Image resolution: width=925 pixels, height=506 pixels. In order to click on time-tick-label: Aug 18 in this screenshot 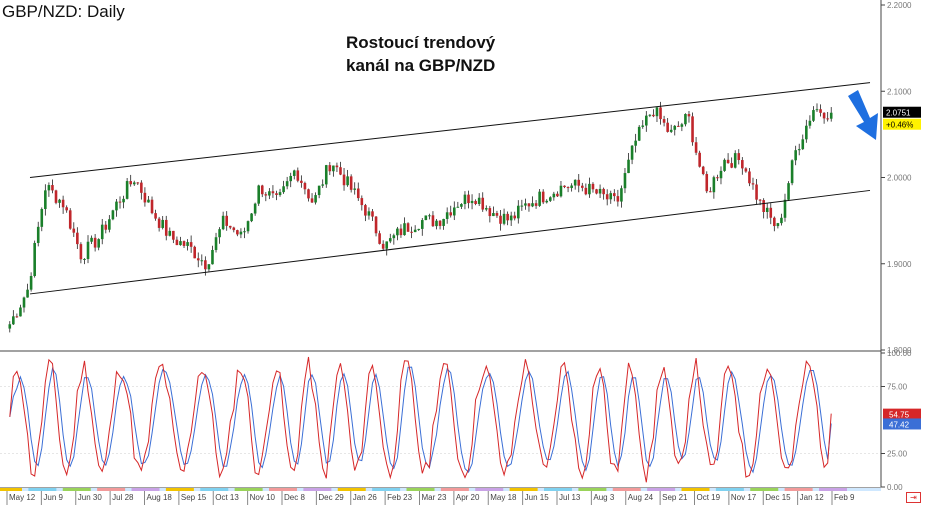, I will do `click(160, 497)`.